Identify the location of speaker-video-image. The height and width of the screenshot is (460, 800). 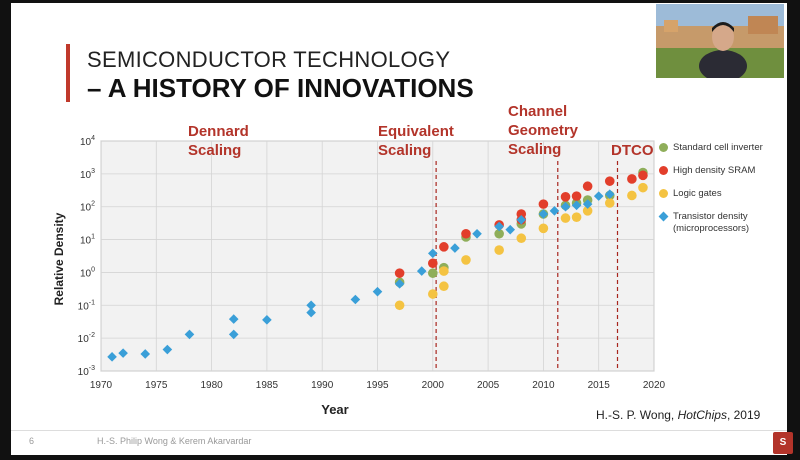
(720, 41).